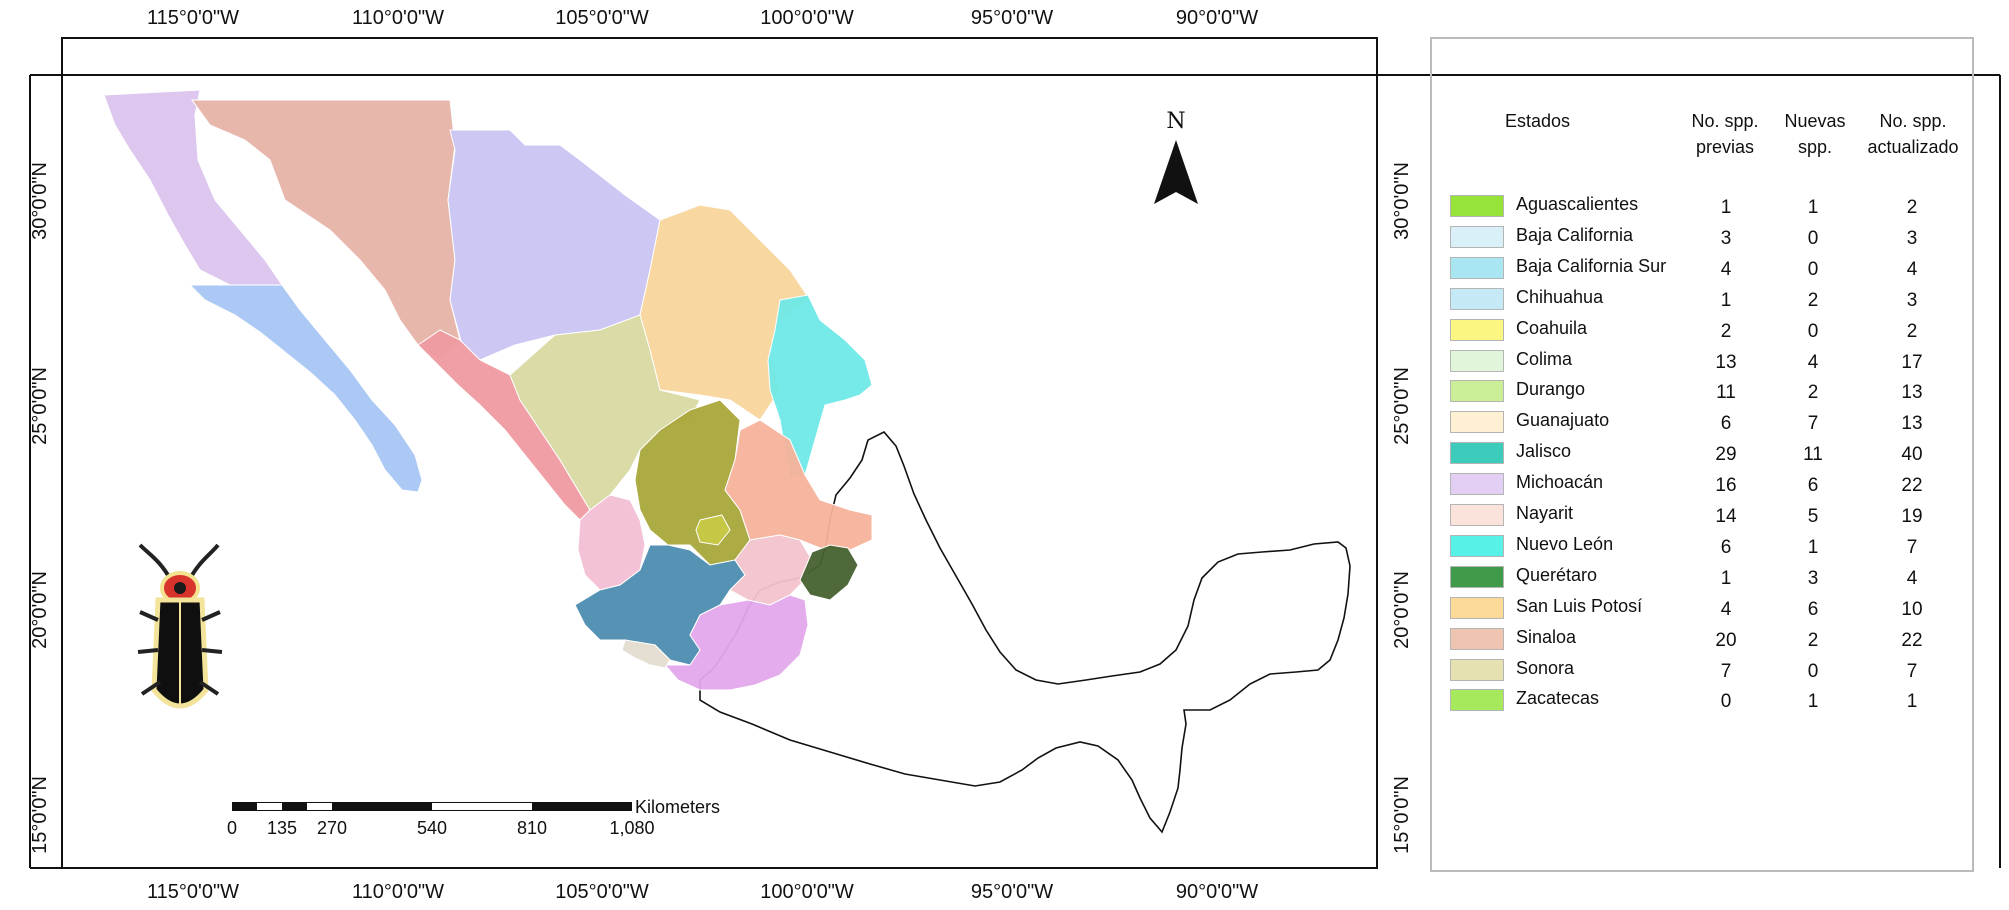 This screenshot has height=910, width=2009. I want to click on scale-tick: 810, so click(532, 828).